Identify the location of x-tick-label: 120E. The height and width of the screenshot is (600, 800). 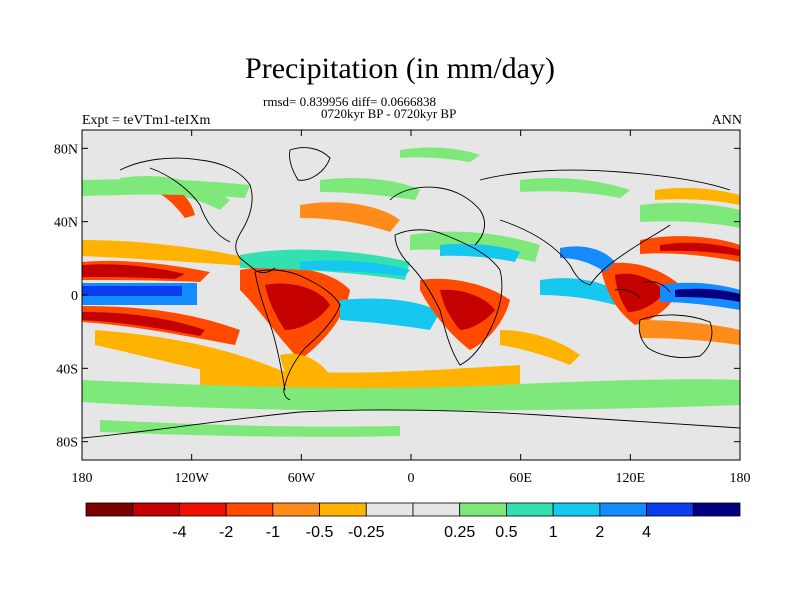
(631, 478).